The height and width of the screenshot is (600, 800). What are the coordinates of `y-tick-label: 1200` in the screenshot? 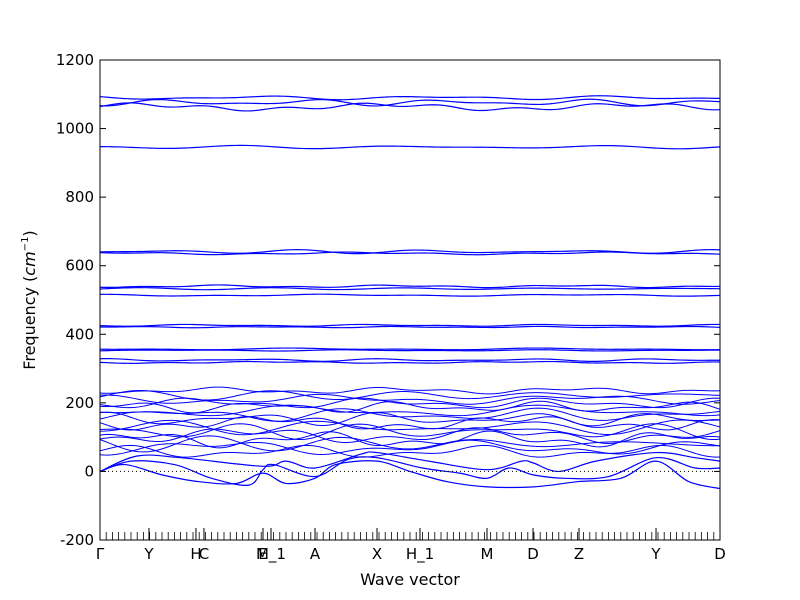 It's located at (75, 60).